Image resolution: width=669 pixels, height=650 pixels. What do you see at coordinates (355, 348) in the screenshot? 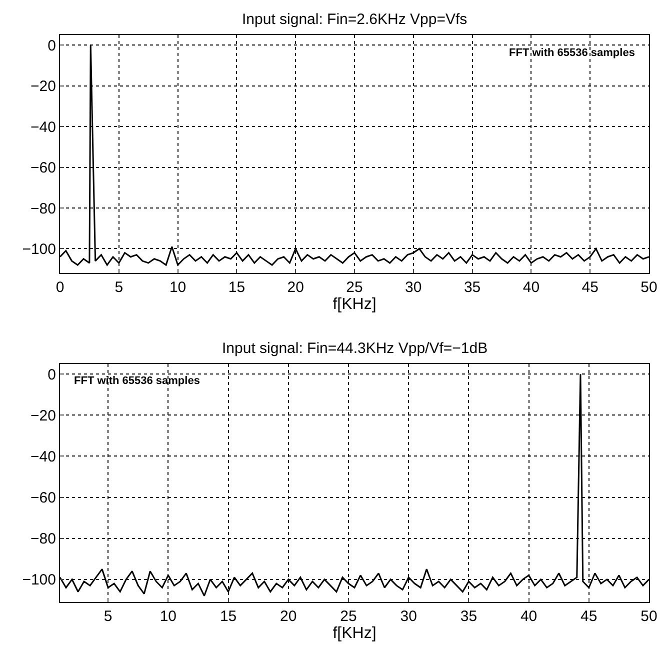
I see `chart-title: Input signal: Fin=44.3KHz Vpp/Vf=−1dB` at bounding box center [355, 348].